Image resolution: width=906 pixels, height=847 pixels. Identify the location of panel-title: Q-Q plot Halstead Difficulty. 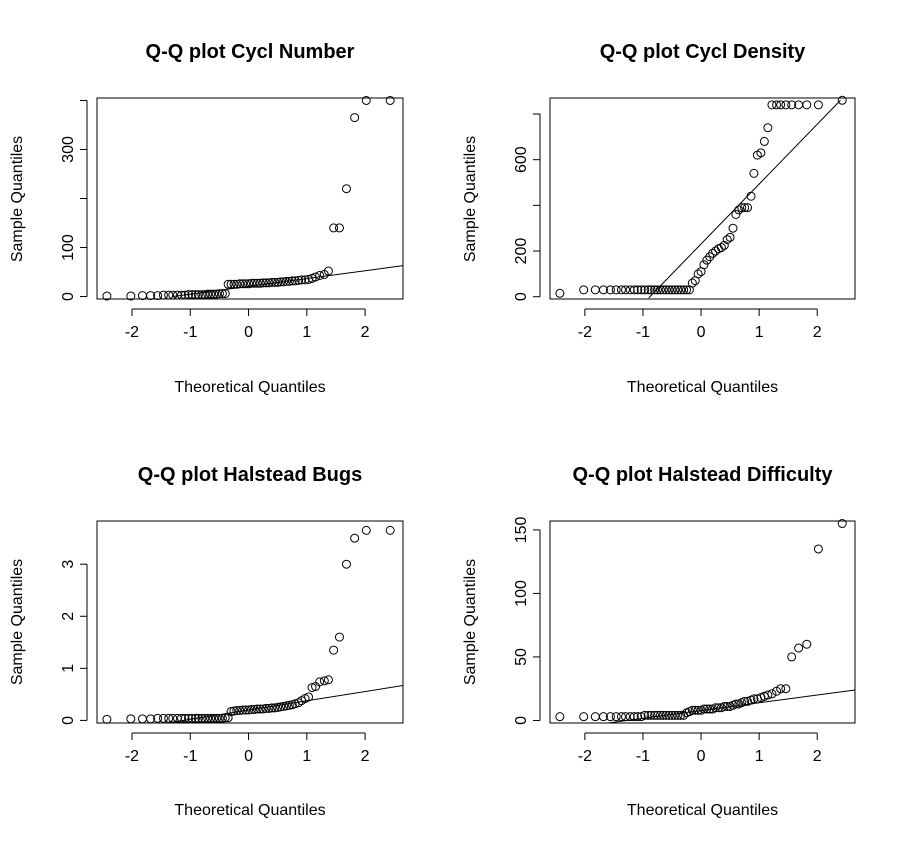
(702, 475).